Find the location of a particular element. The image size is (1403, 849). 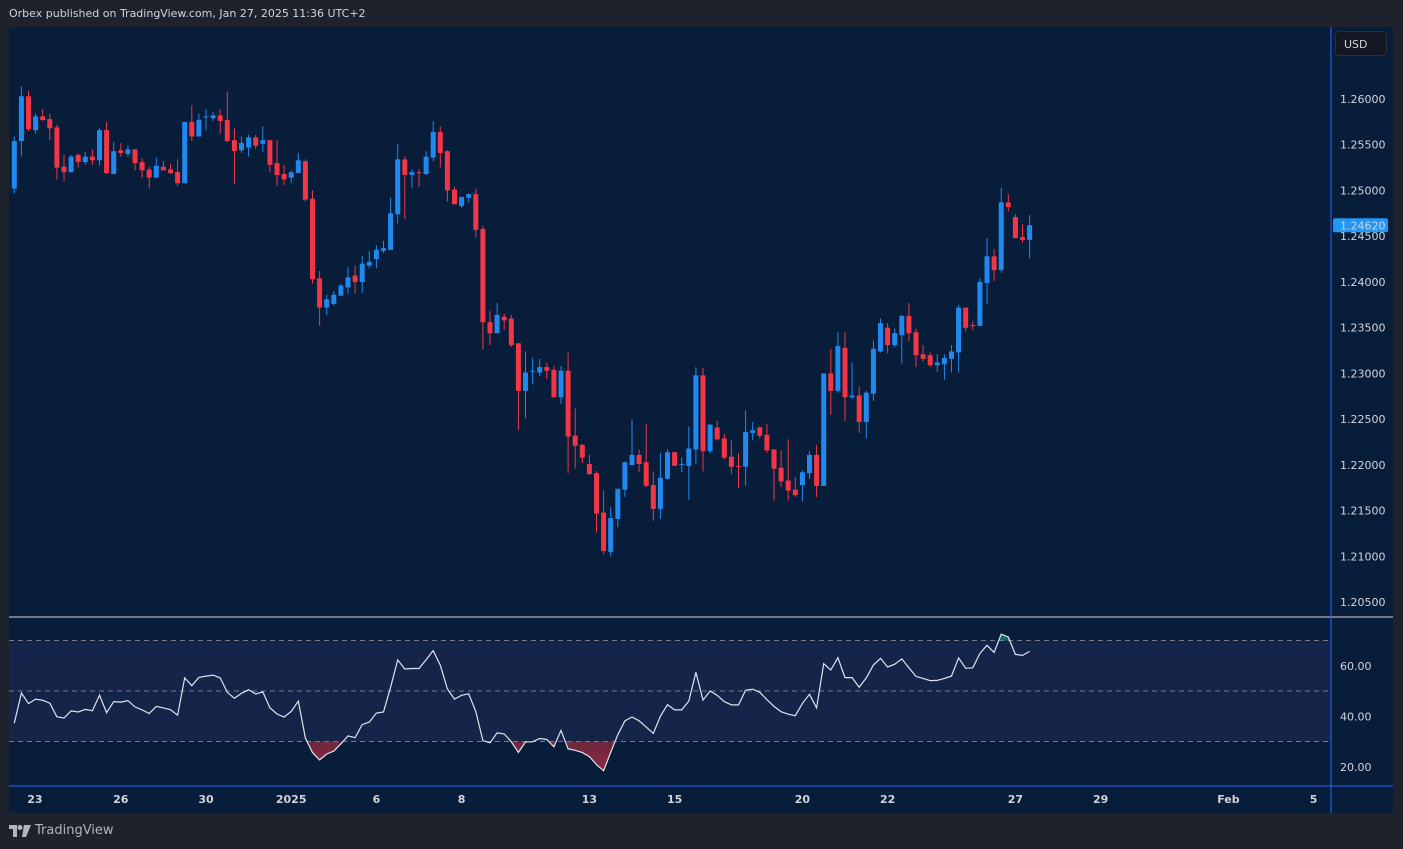

tradingview-logo-icon is located at coordinates (20, 830).